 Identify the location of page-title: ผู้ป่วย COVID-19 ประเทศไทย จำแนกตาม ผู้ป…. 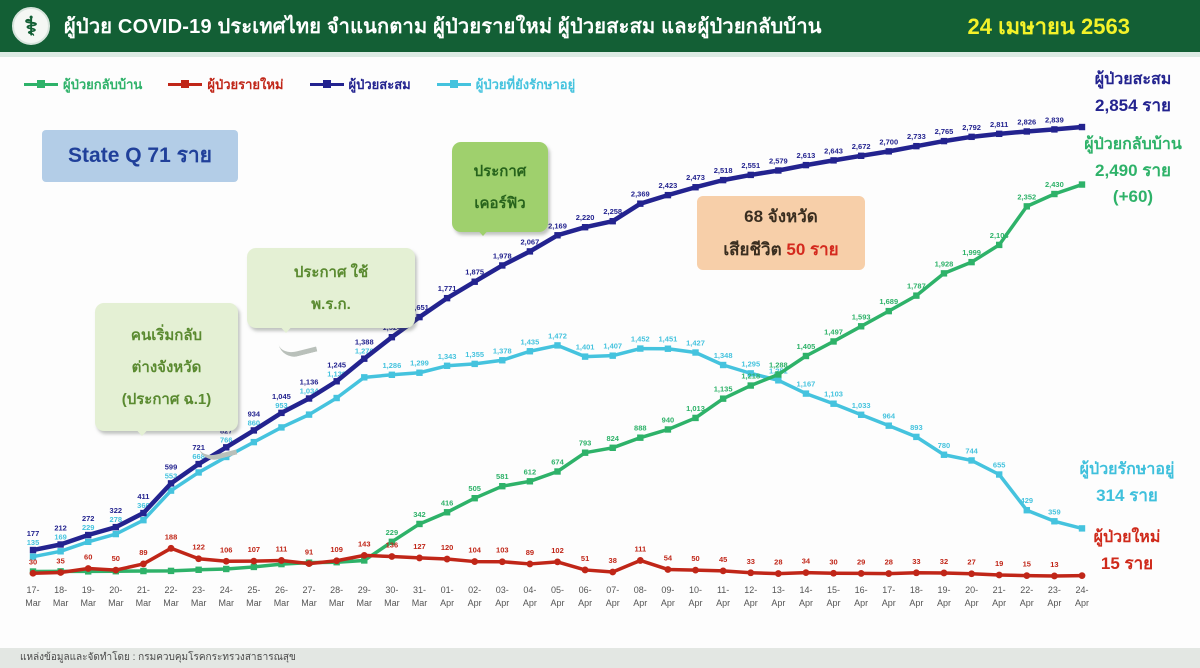
(443, 27).